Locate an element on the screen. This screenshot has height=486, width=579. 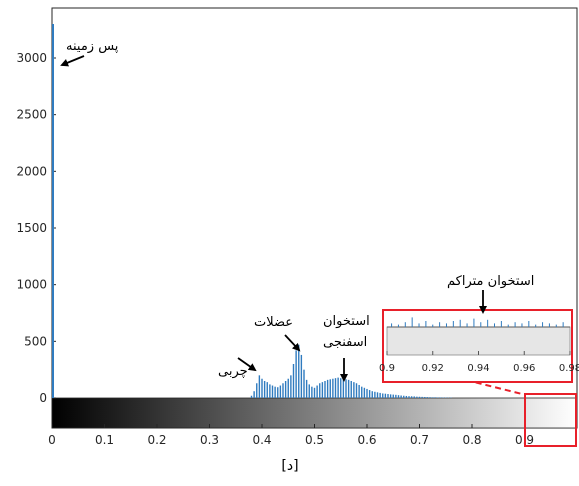
inset-x-tick-label: 0.98 is located at coordinates (569, 368).